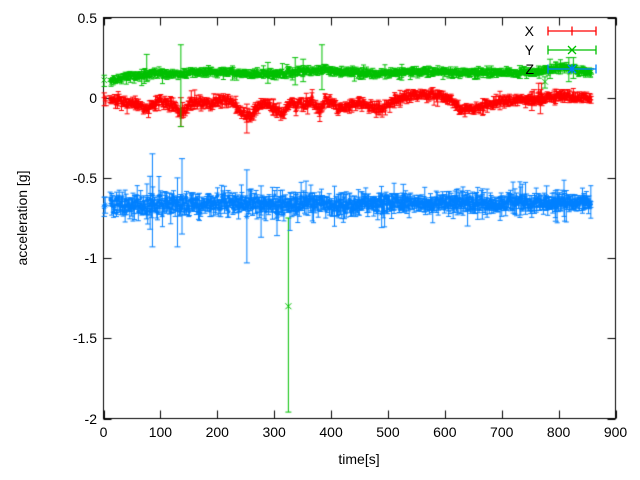  What do you see at coordinates (529, 69) in the screenshot?
I see `legend-label-Z: Z` at bounding box center [529, 69].